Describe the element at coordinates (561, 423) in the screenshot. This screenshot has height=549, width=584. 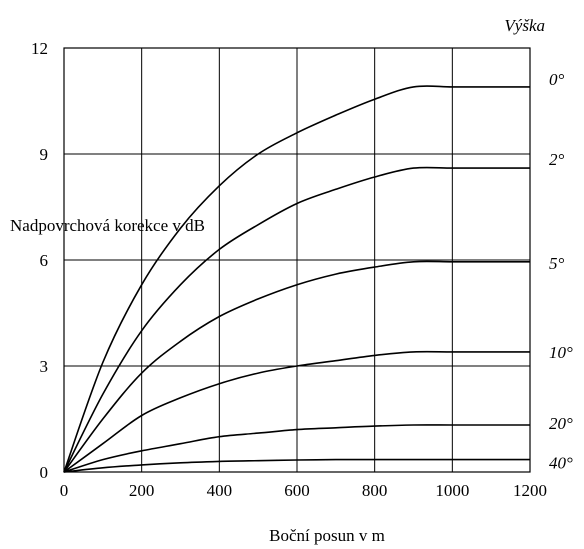
I see `series-label: 20°` at that location.